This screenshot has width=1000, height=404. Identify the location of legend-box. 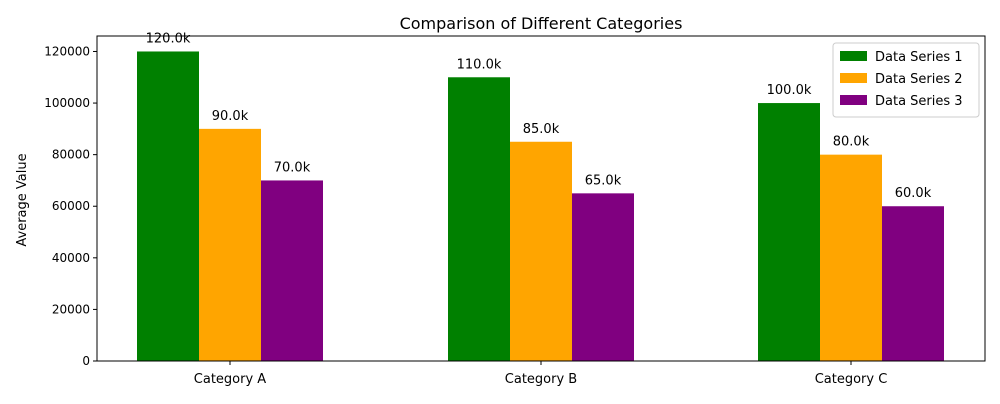
(906, 80).